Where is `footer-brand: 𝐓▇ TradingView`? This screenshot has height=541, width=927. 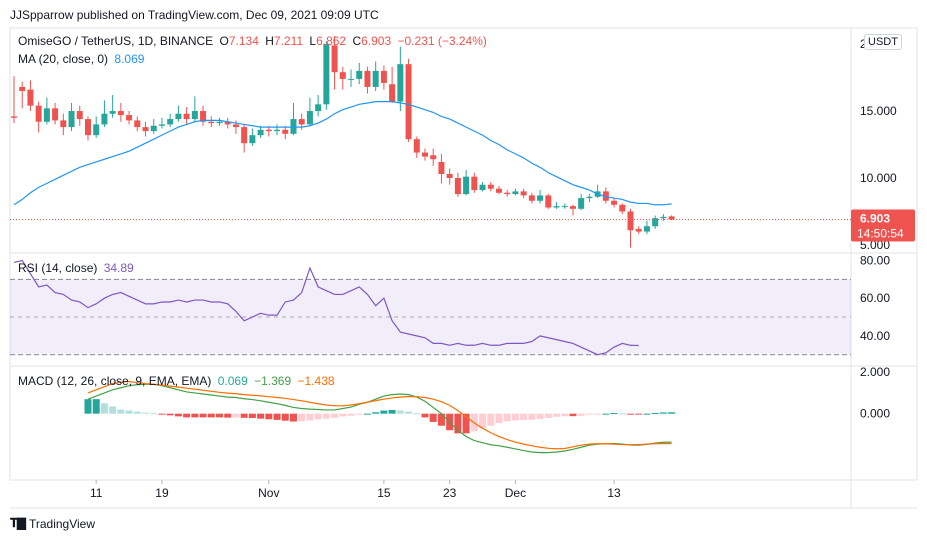
footer-brand: 𝐓▇ TradingView is located at coordinates (52, 523).